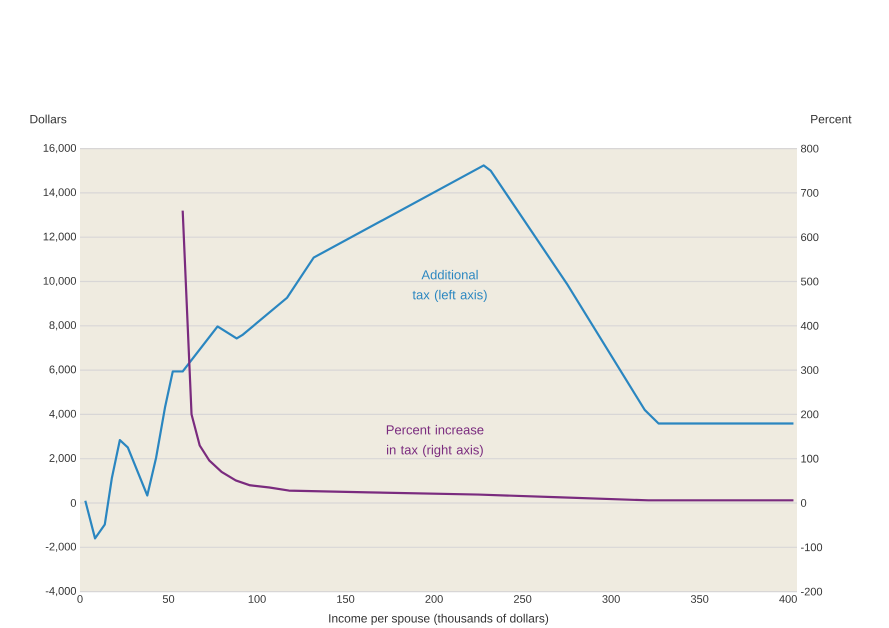  What do you see at coordinates (61, 547) in the screenshot?
I see `y-tick-label: -2,000` at bounding box center [61, 547].